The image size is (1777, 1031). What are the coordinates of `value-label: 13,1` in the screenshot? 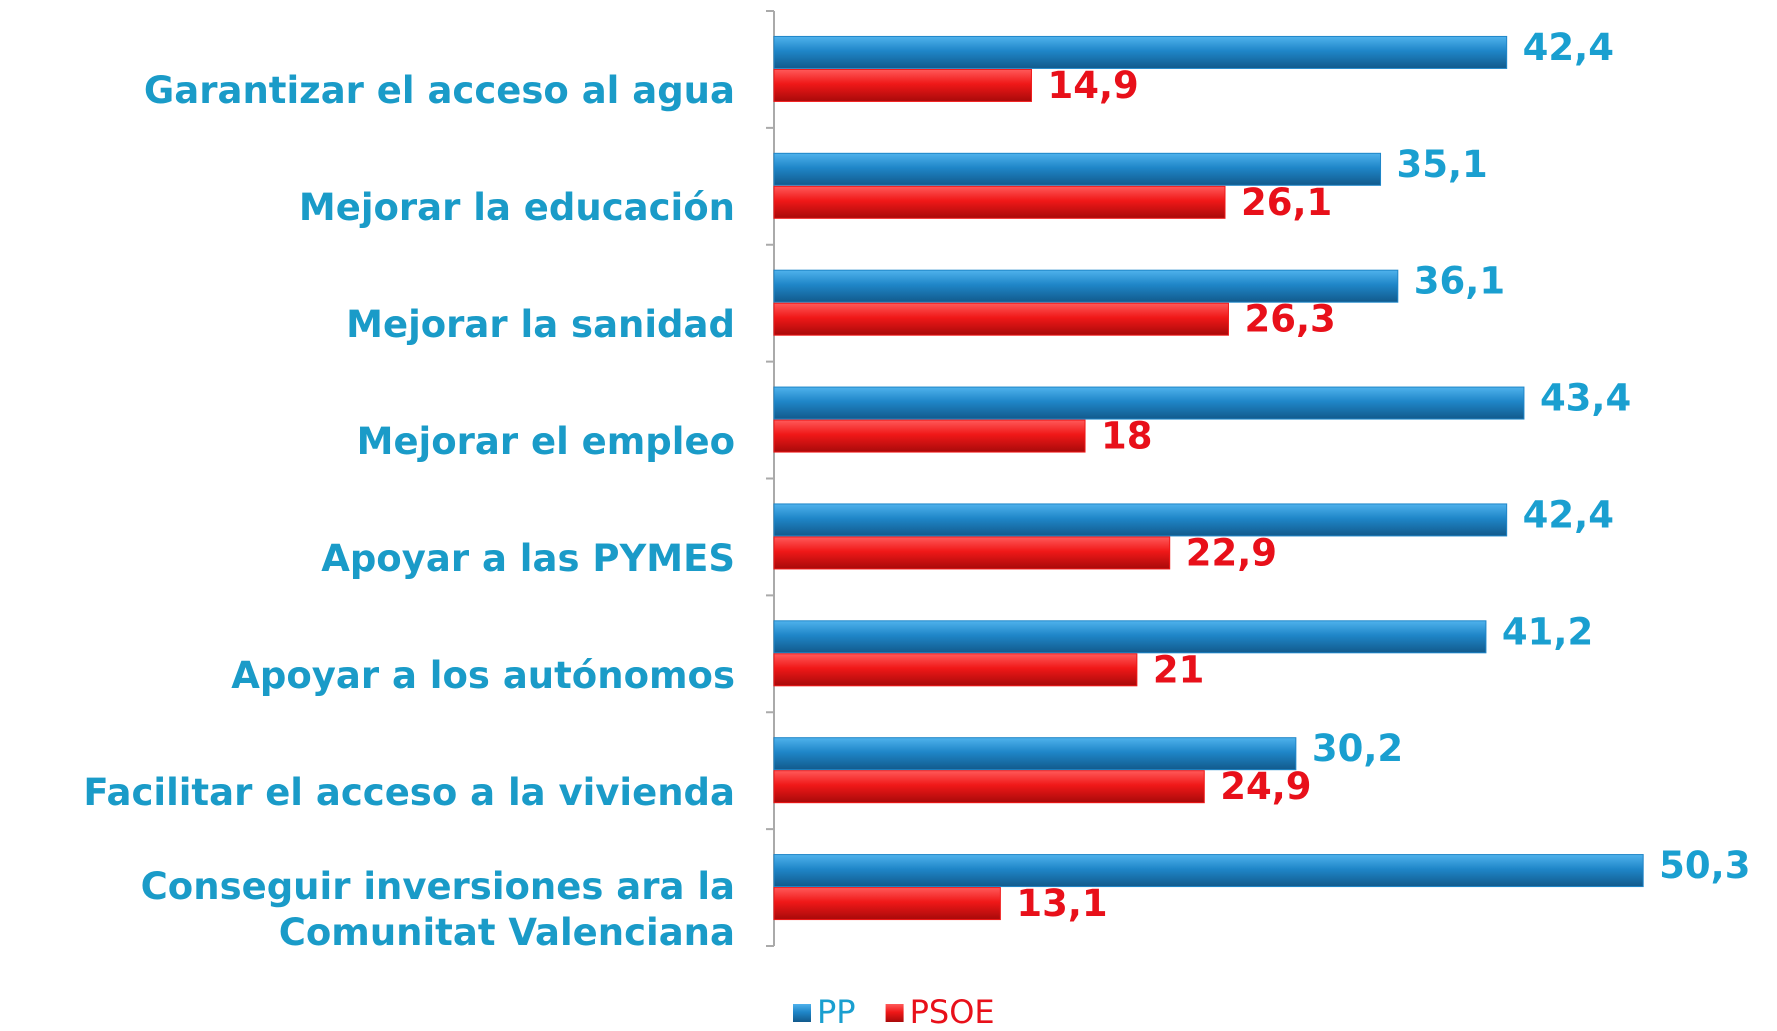 It's located at (1061, 903).